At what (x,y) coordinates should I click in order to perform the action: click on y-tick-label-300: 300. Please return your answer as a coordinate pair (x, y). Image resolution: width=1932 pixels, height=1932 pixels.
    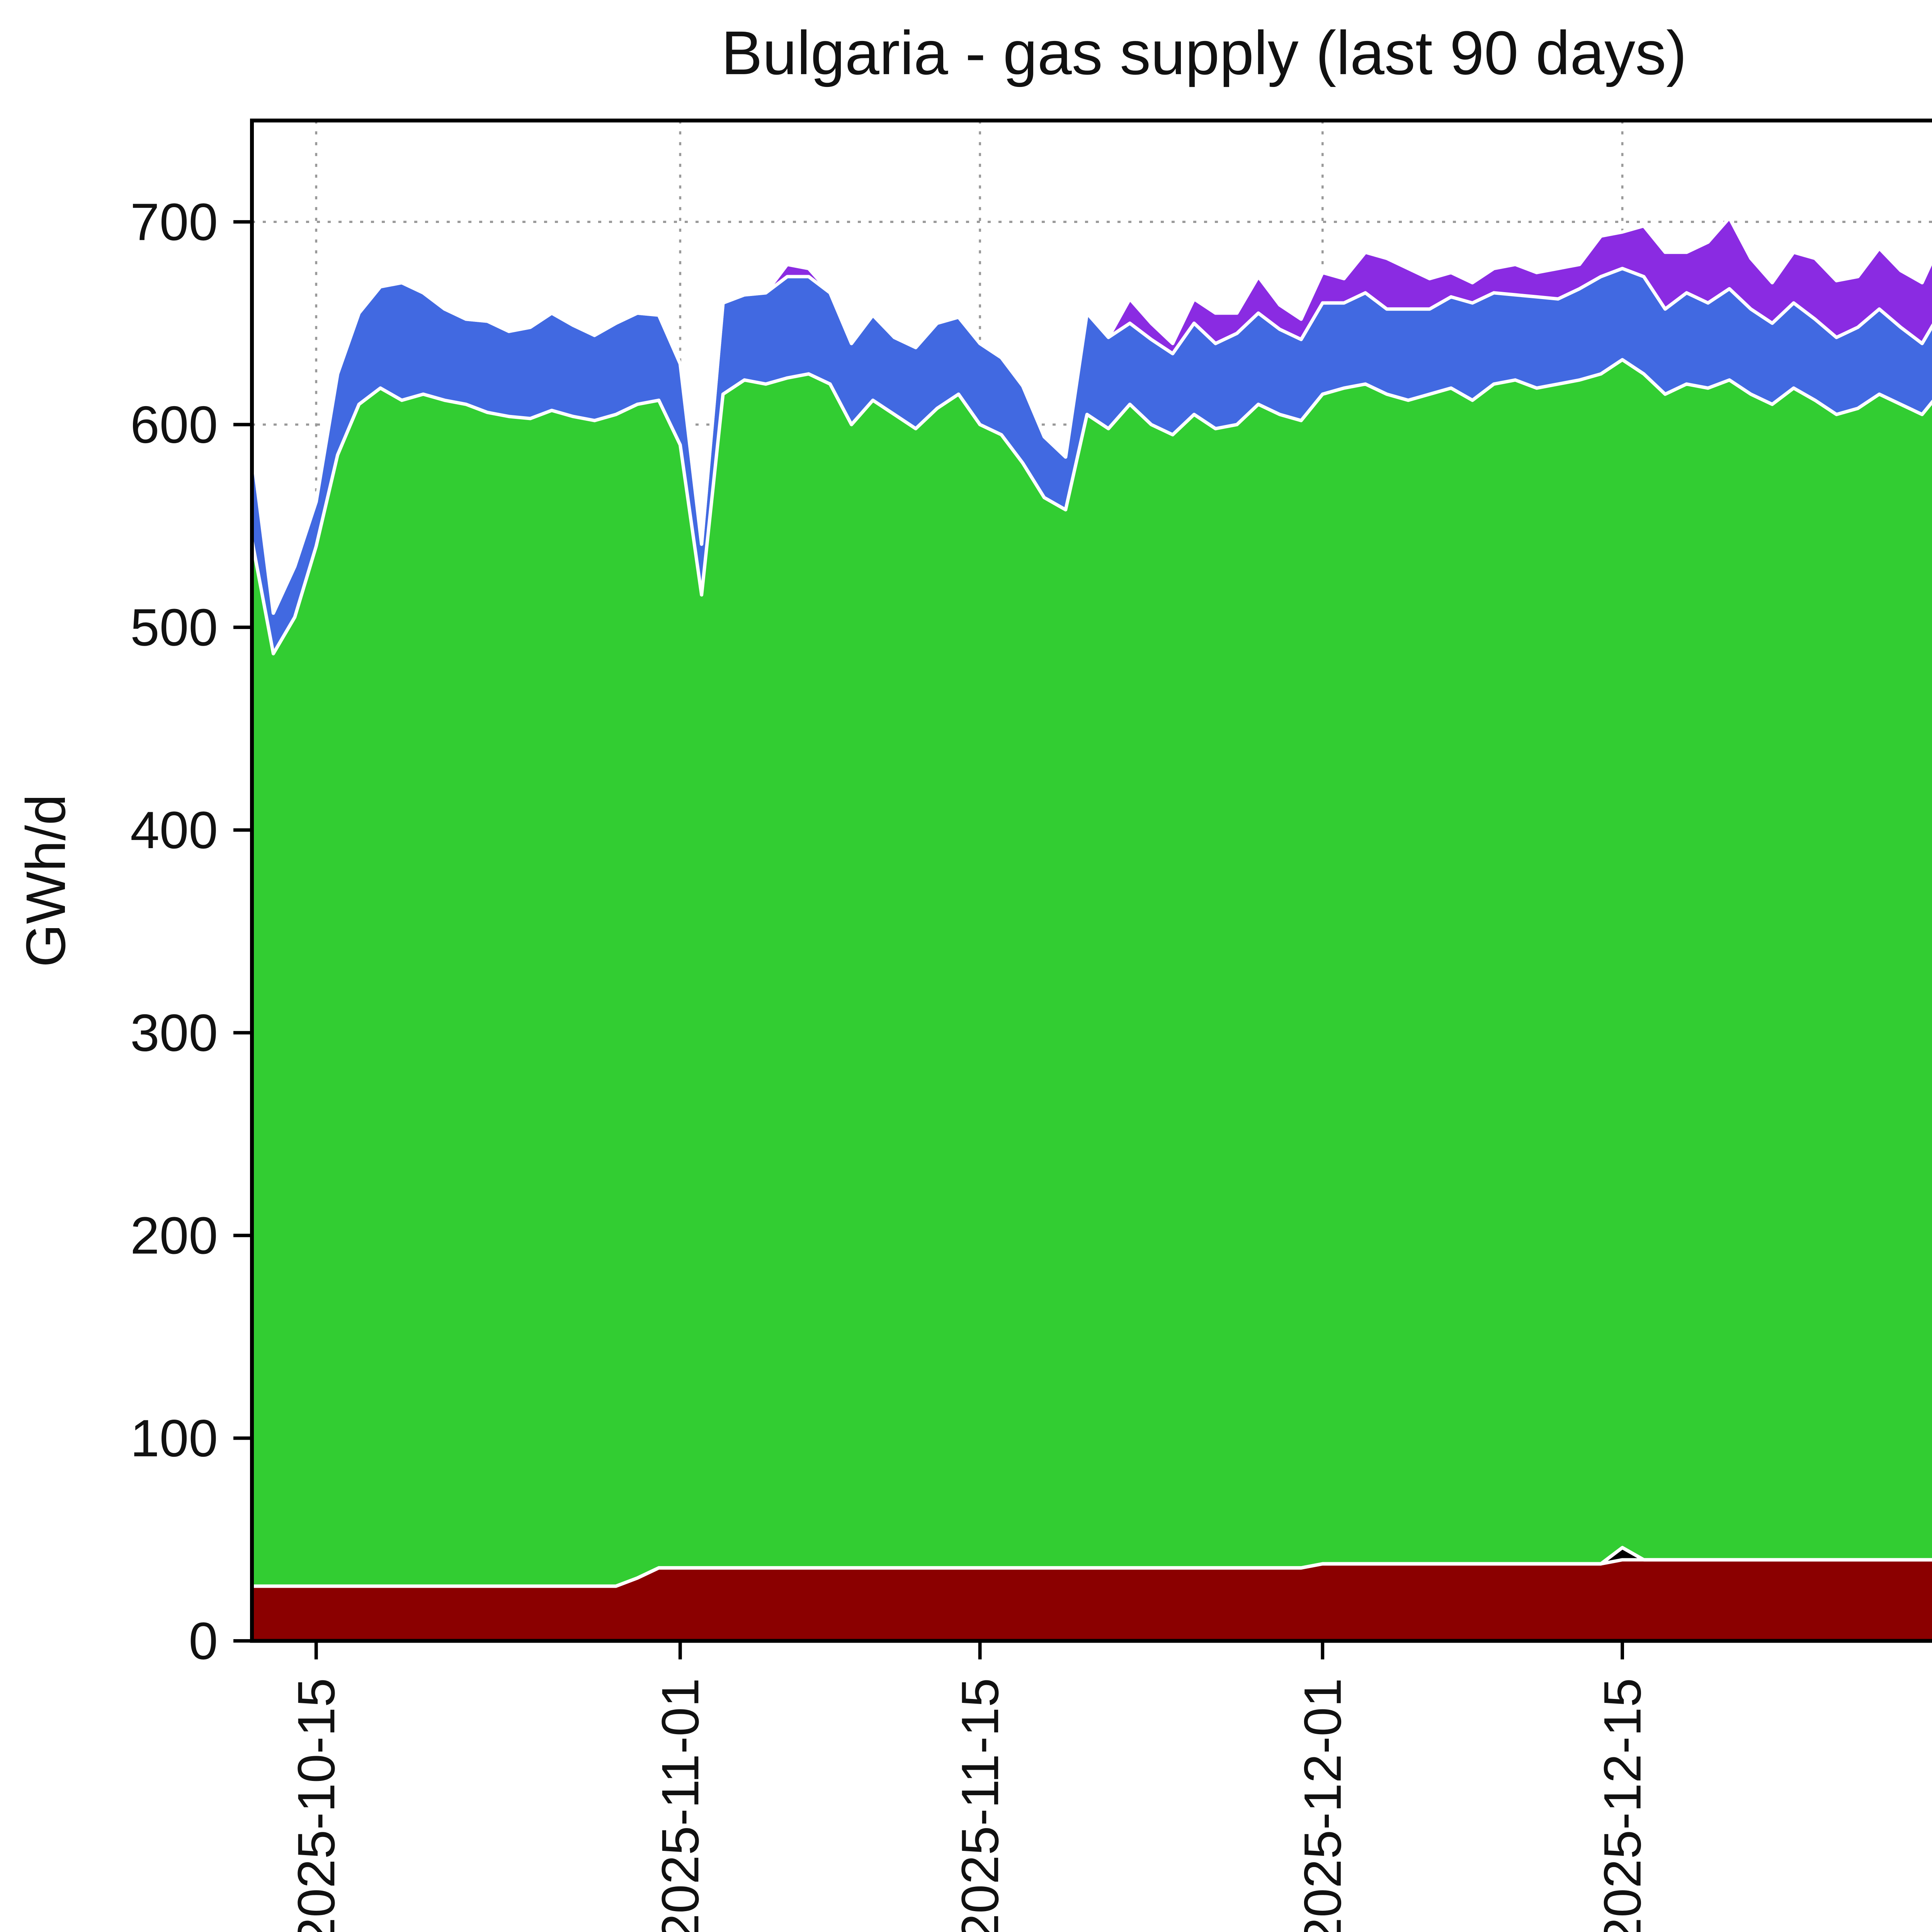
    Looking at the image, I should click on (174, 1033).